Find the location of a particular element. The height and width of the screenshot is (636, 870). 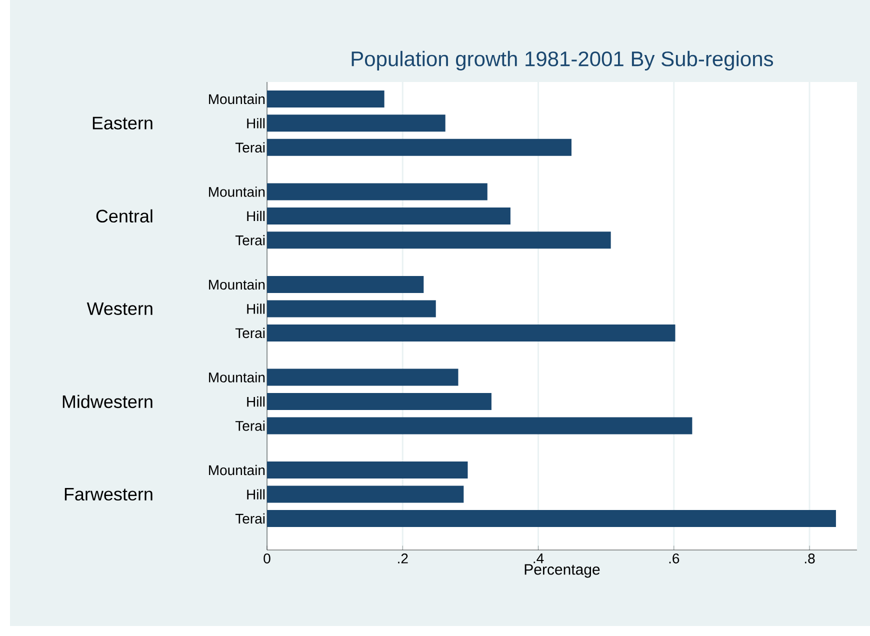

text: Midwestern is located at coordinates (107, 401).